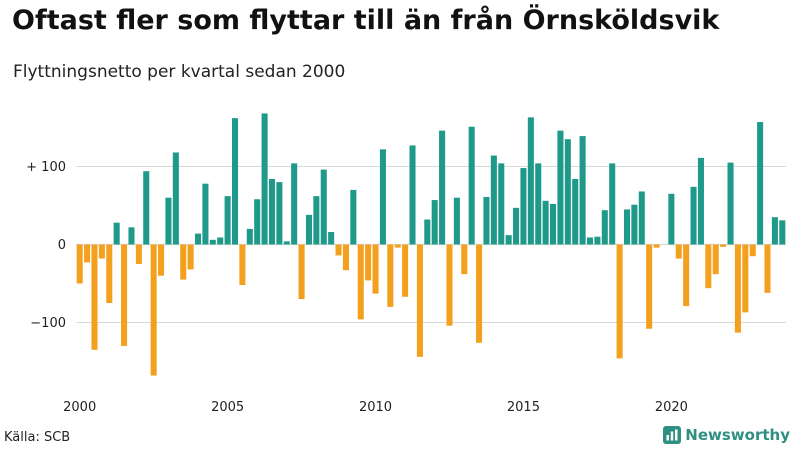 The width and height of the screenshot is (800, 450). I want to click on x-tick-label: 2005, so click(227, 407).